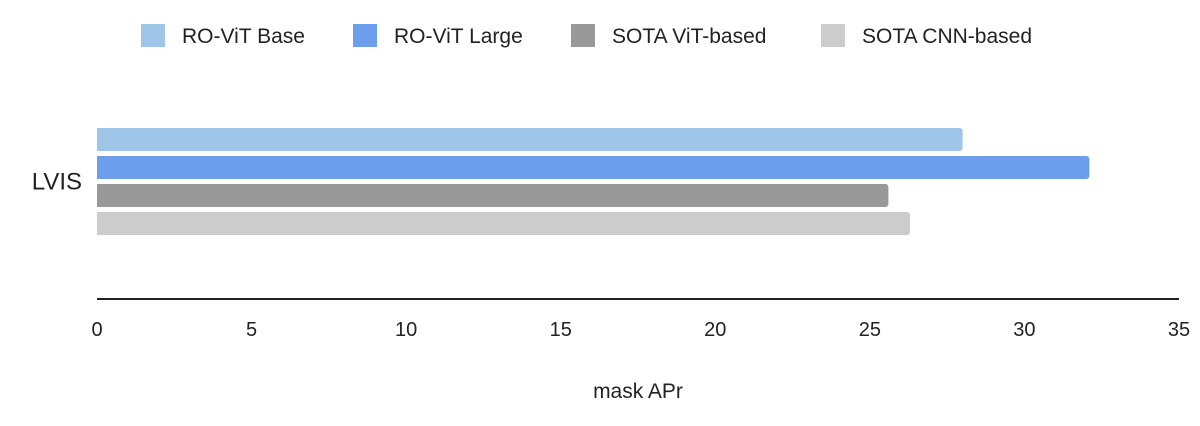 The image size is (1200, 426). Describe the element at coordinates (1179, 330) in the screenshot. I see `x-tick-label-35: 35` at that location.